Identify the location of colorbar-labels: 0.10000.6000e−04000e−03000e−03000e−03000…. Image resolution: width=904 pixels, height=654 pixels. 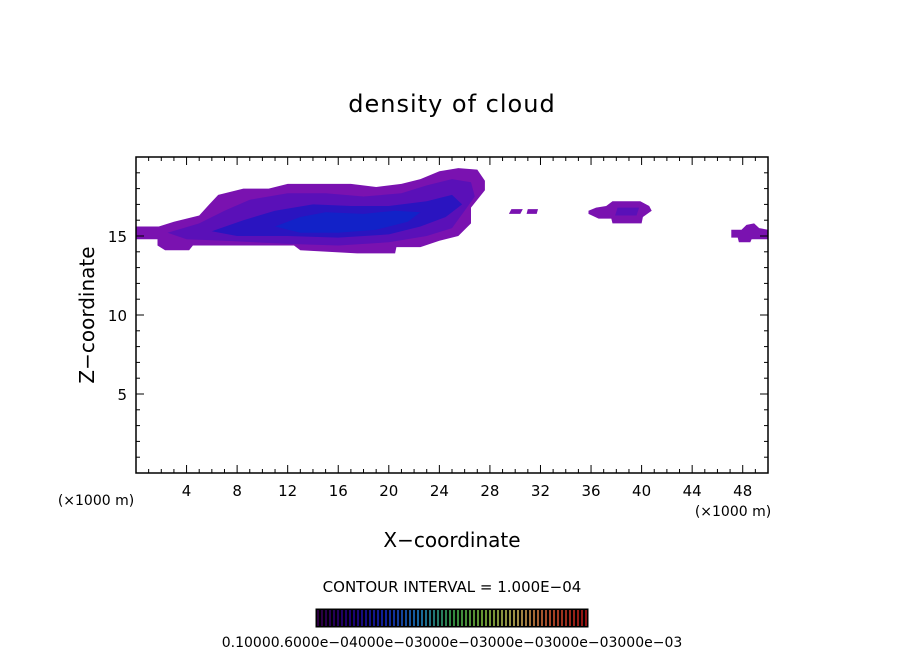
(452, 643).